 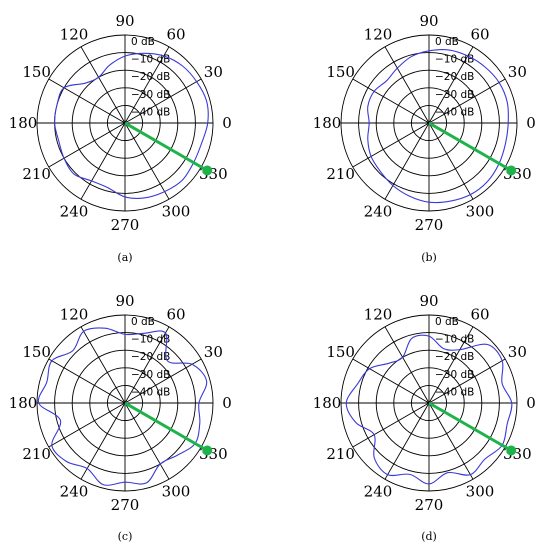 What do you see at coordinates (124, 257) in the screenshot?
I see `chart-caption: (a)` at bounding box center [124, 257].